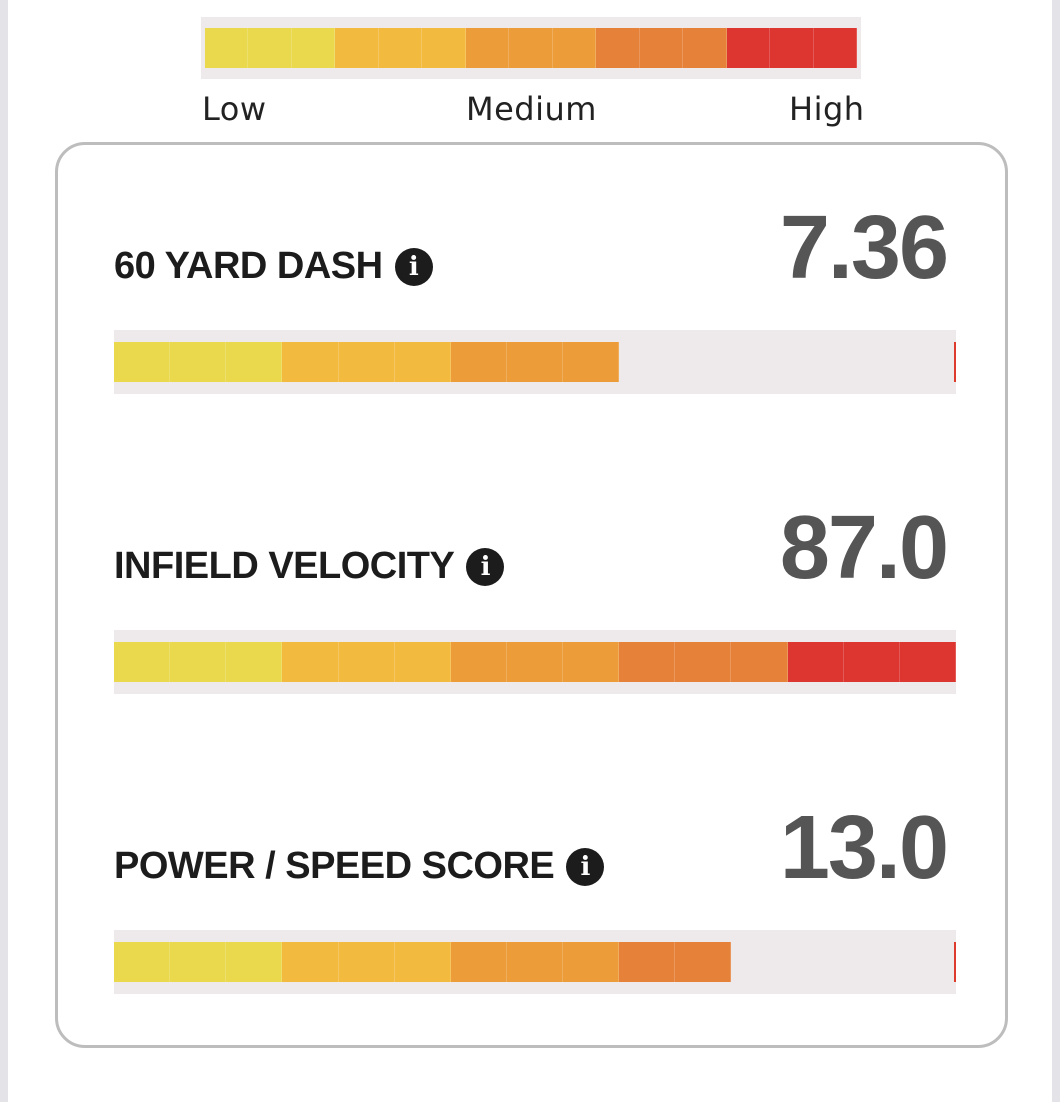  What do you see at coordinates (827, 109) in the screenshot?
I see `legend-high-label: High` at bounding box center [827, 109].